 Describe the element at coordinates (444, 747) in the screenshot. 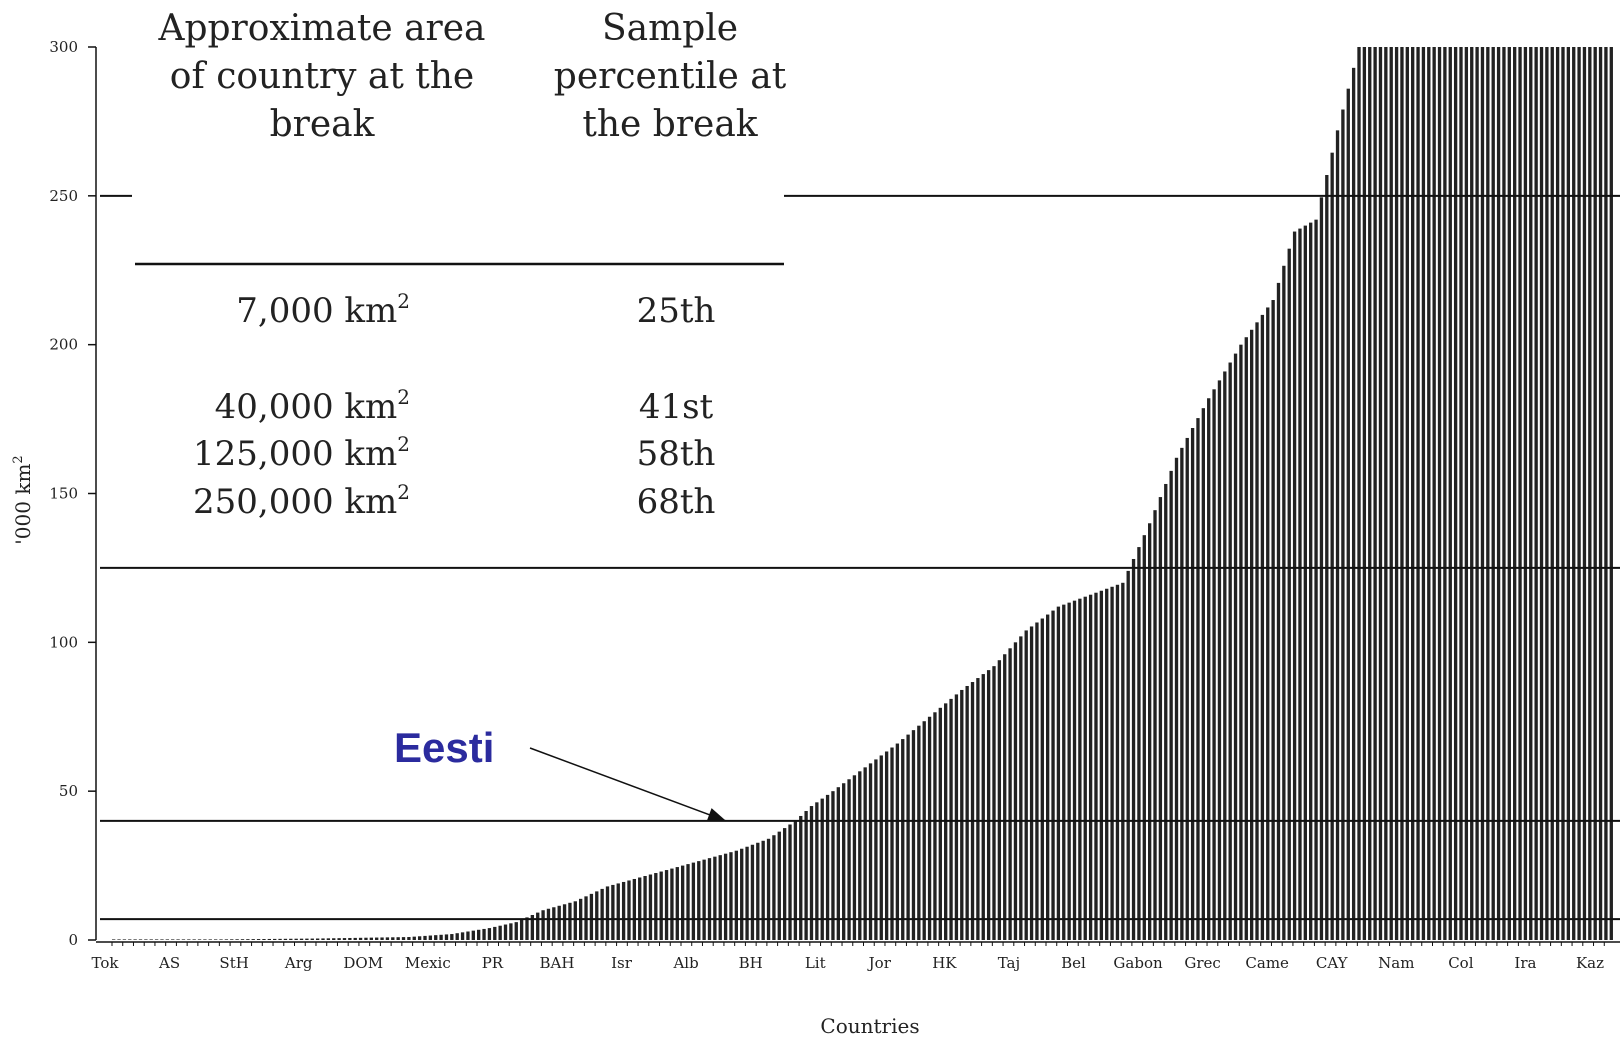

I see `eesti-label: Eesti` at that location.